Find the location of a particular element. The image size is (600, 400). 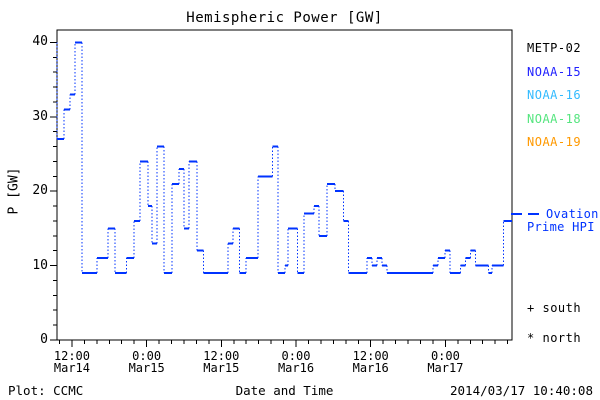

y-tick-label: 30 is located at coordinates (40, 116).